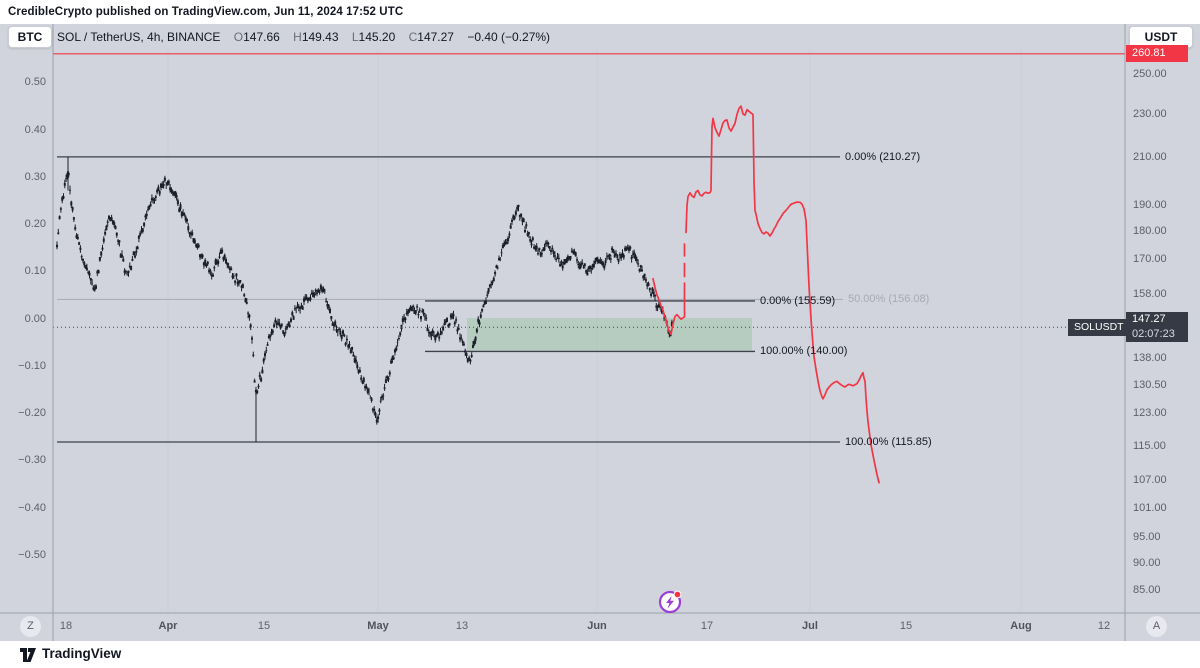  What do you see at coordinates (1147, 562) in the screenshot?
I see `right-axis-tick-label: 90.00` at bounding box center [1147, 562].